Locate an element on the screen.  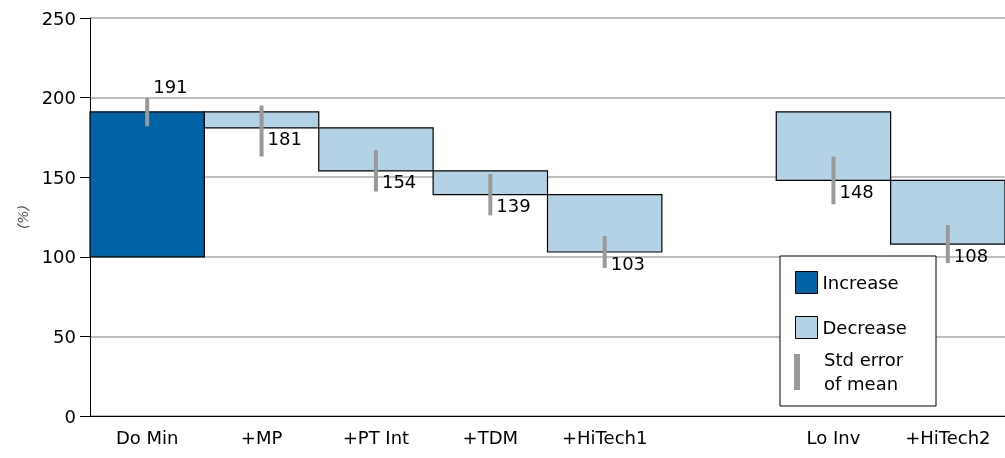
annotation: 181 is located at coordinates (284, 139).